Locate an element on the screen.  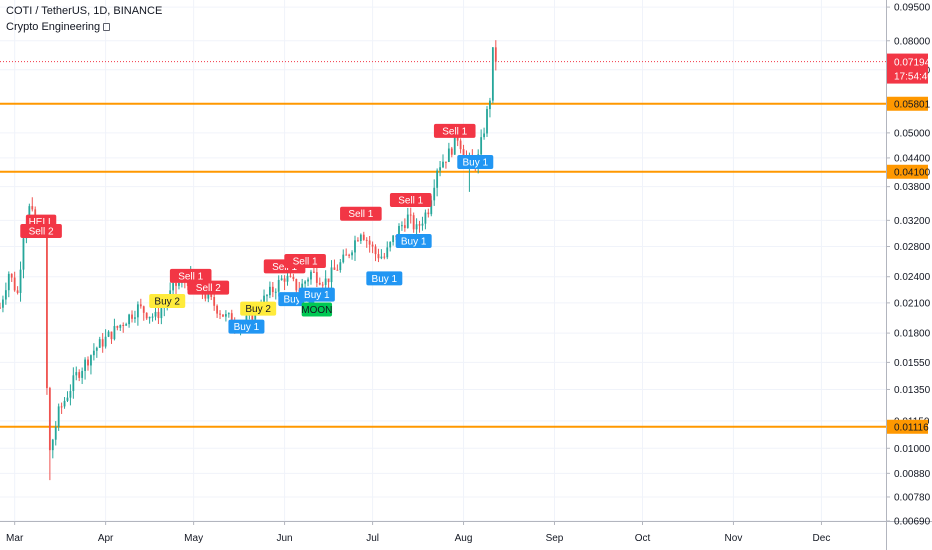
countdown-label: 17:54:40 is located at coordinates (913, 77).